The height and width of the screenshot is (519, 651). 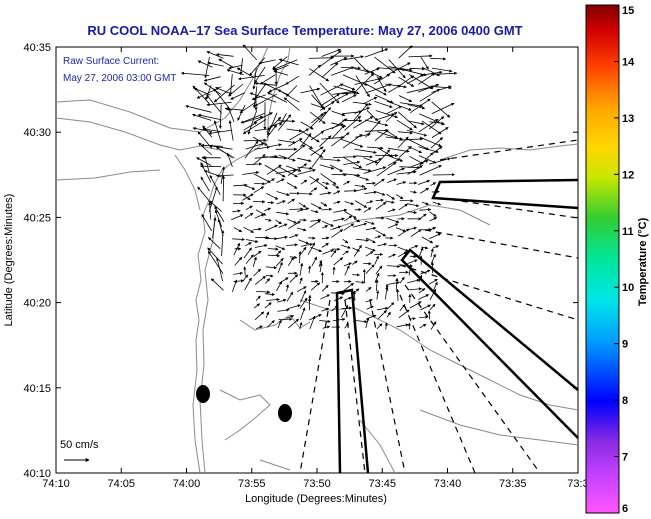 I want to click on y-tick-label: 40:15, so click(x=37, y=389).